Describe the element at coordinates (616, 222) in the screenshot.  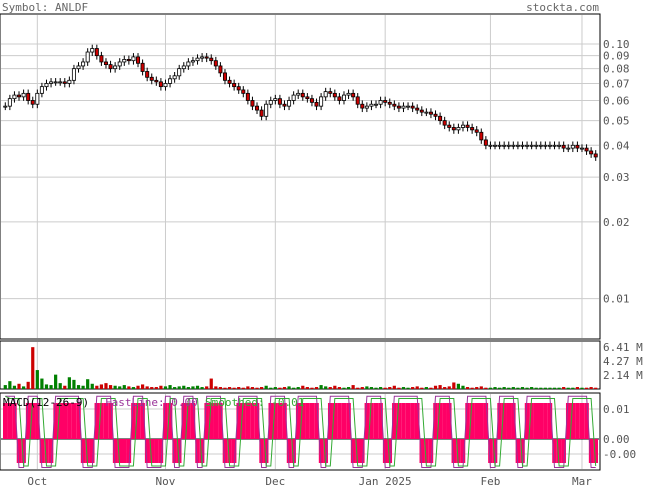
I see `price-tick-label: 0.02` at that location.